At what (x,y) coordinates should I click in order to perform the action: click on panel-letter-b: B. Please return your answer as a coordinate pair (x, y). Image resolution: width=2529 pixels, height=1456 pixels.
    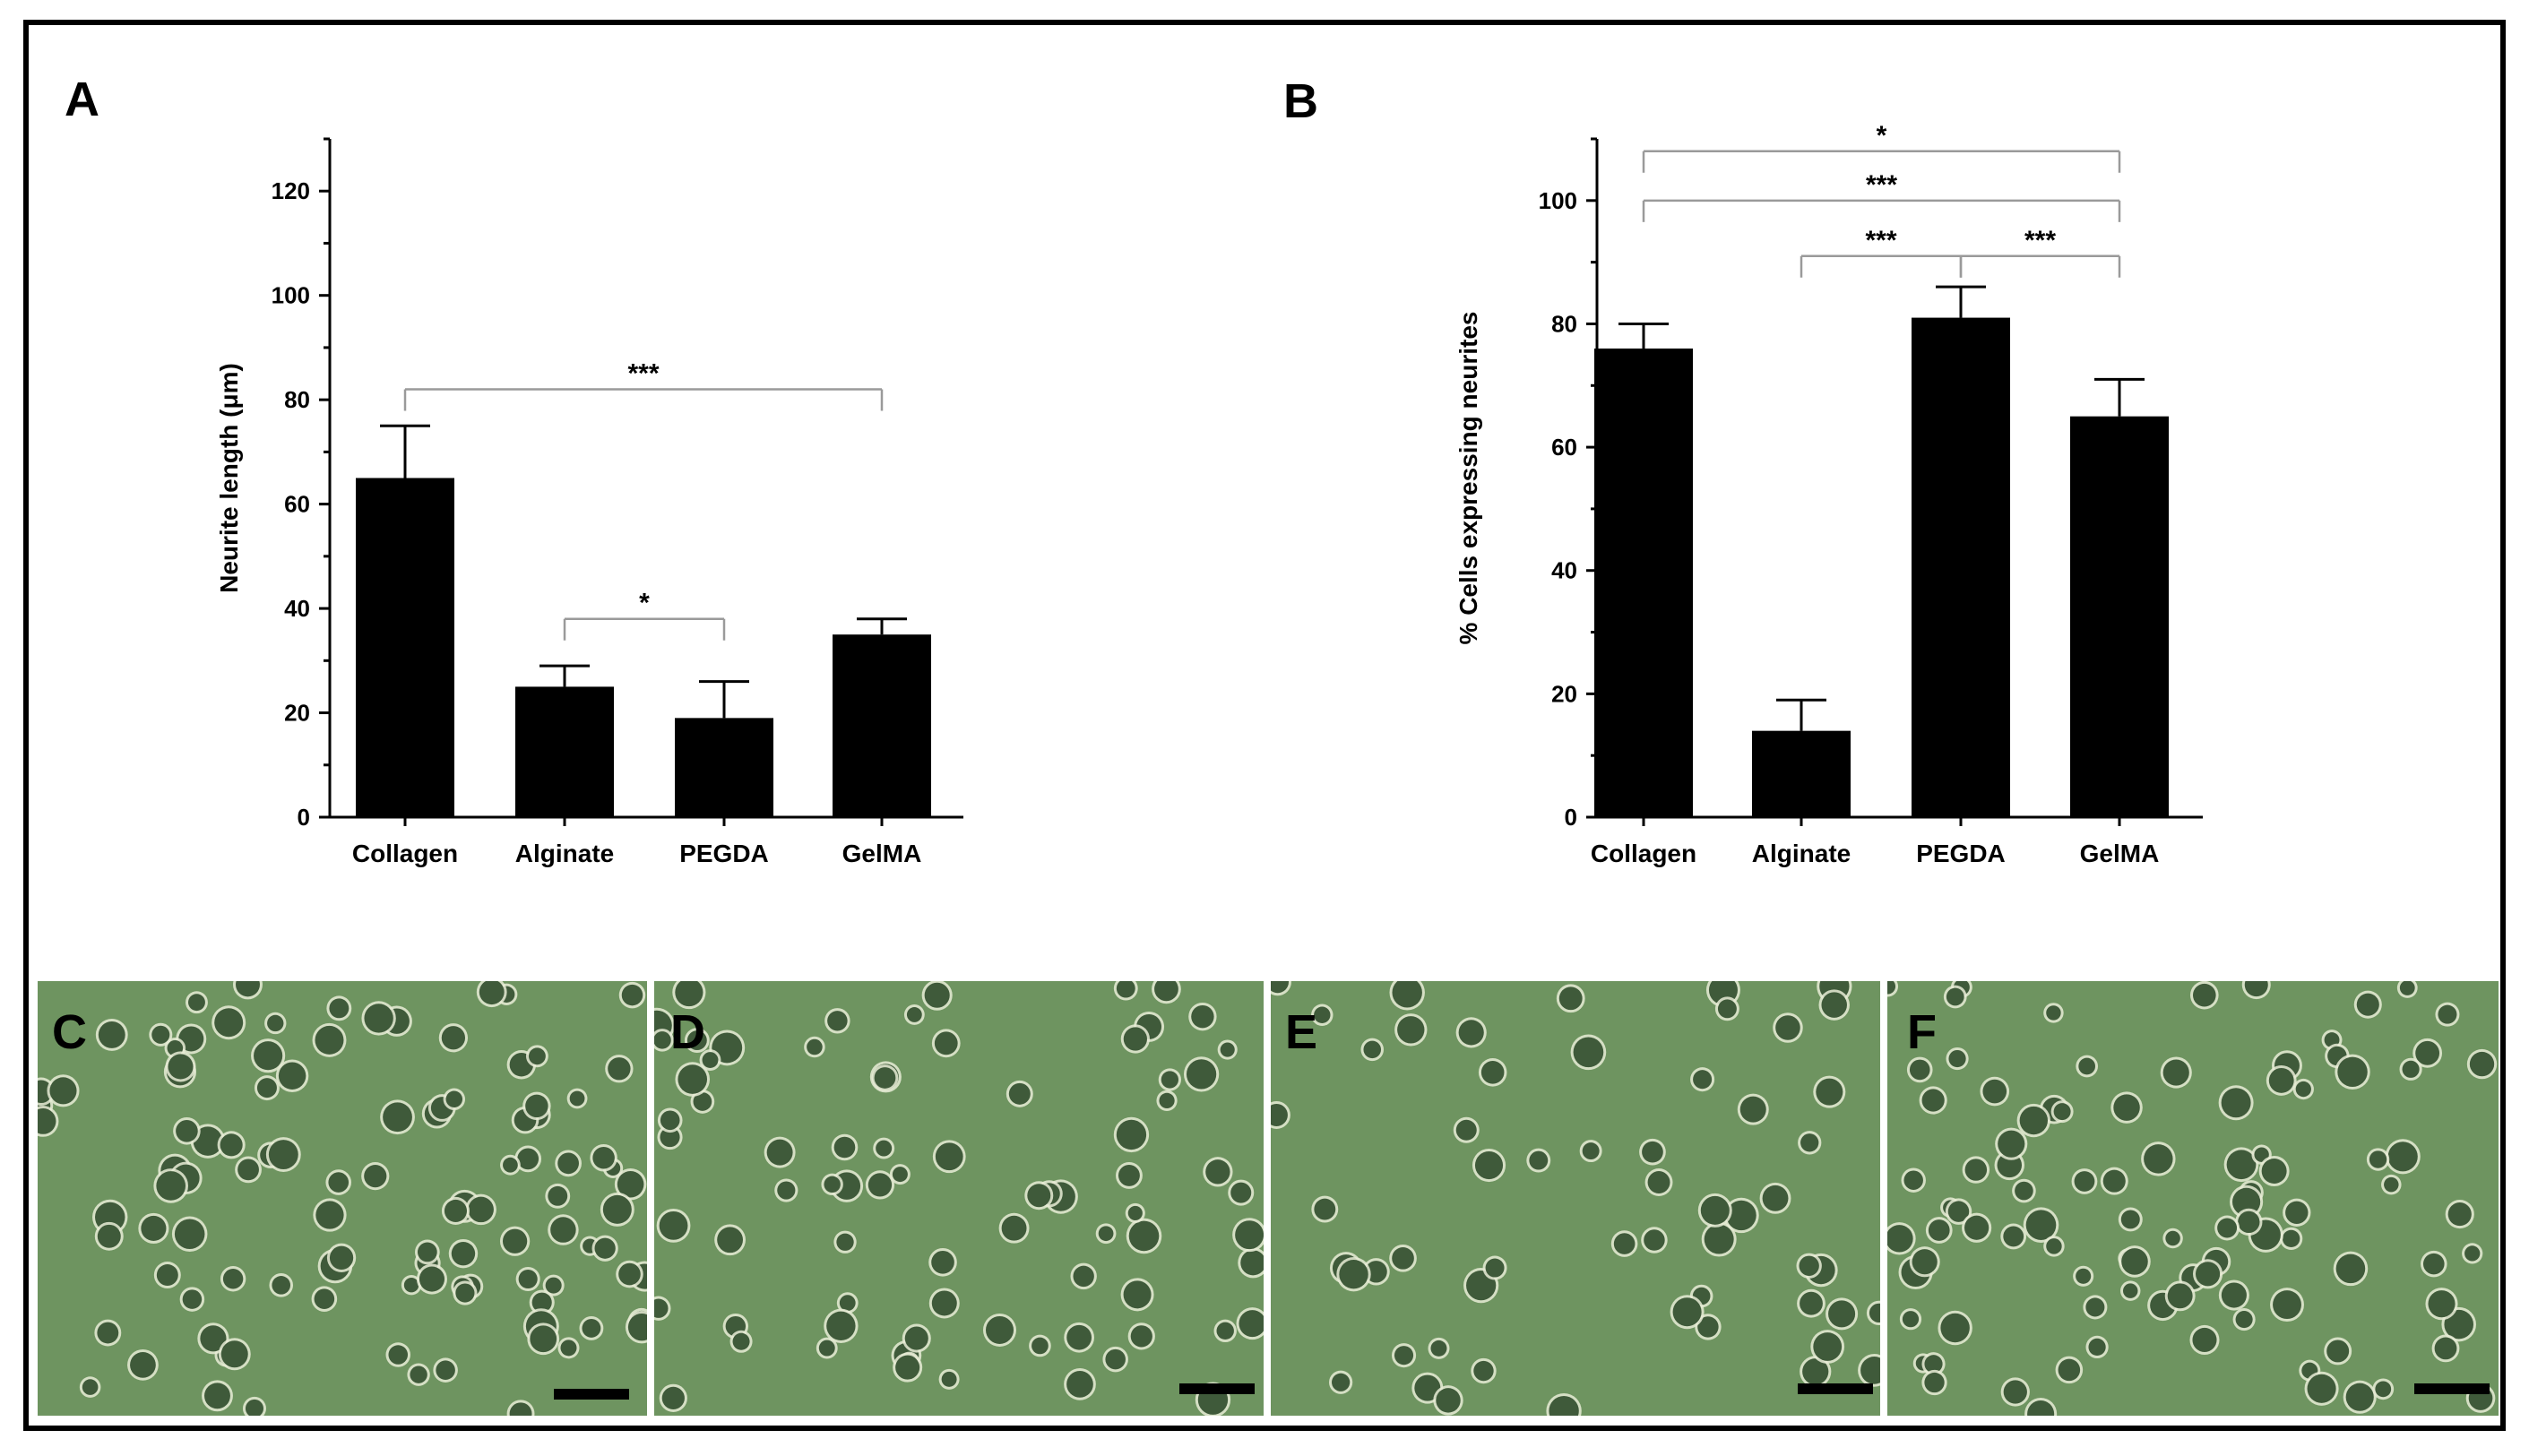
    Looking at the image, I should click on (1300, 101).